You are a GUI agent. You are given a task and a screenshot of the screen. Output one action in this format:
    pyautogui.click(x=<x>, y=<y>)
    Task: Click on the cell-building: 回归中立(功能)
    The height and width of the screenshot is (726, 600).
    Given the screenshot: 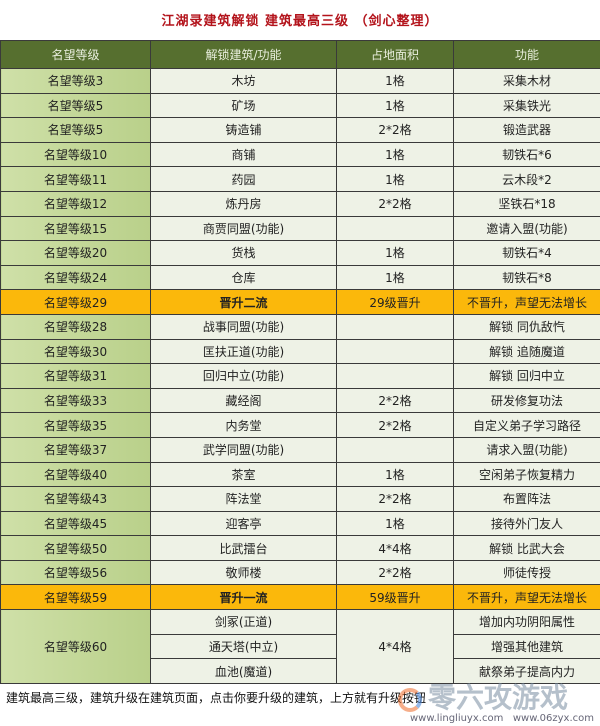 What is the action you would take?
    pyautogui.click(x=243, y=376)
    